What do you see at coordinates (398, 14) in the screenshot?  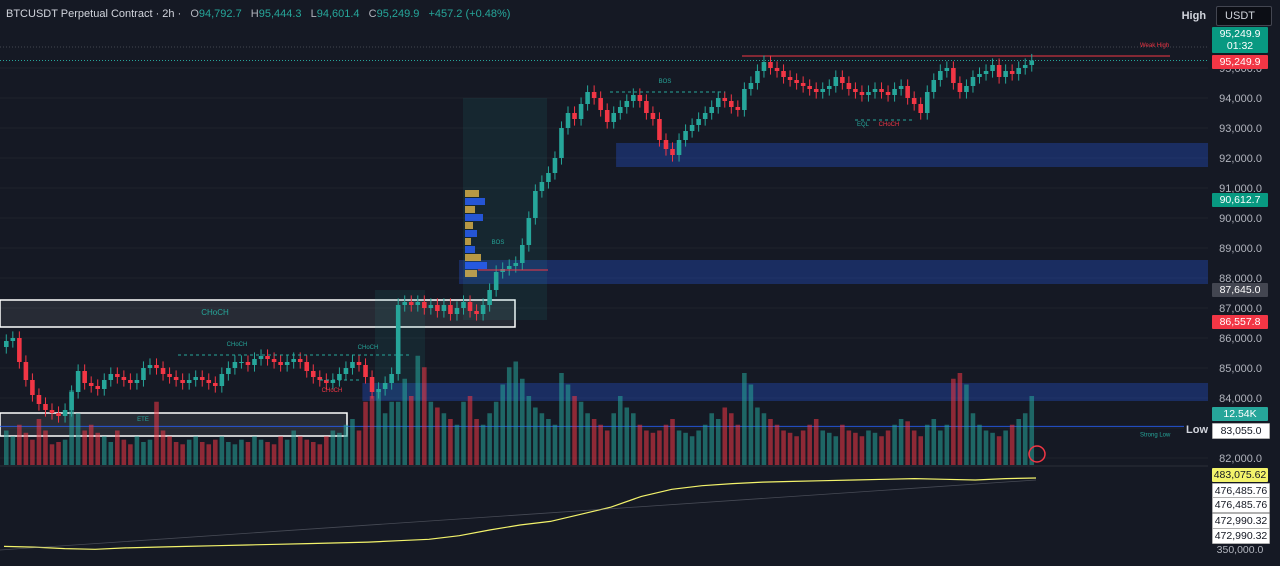 I see `close-value: 95,249.9` at bounding box center [398, 14].